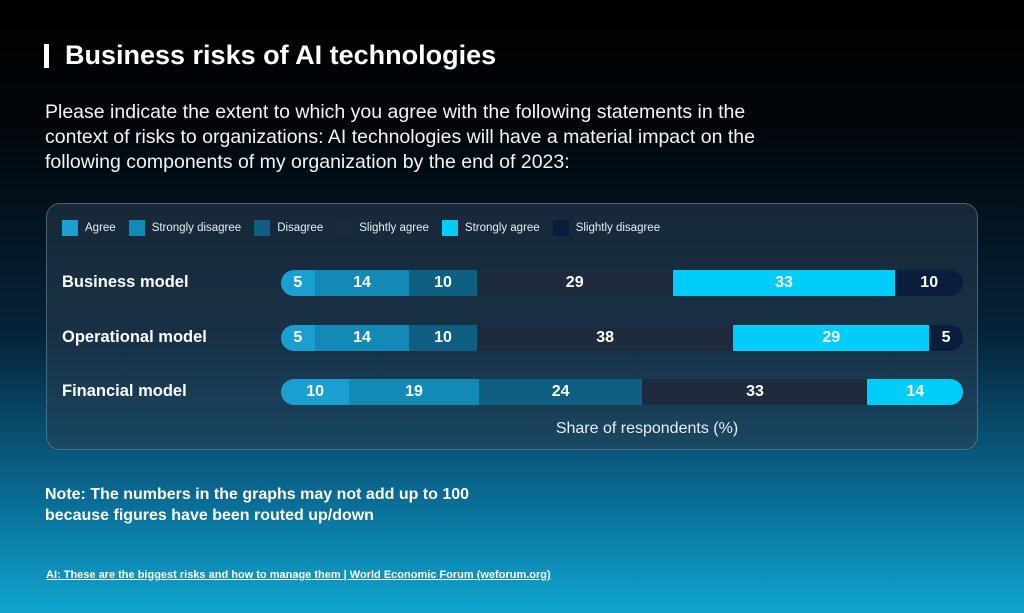 The width and height of the screenshot is (1024, 613). I want to click on legend-label: Strongly agree, so click(502, 228).